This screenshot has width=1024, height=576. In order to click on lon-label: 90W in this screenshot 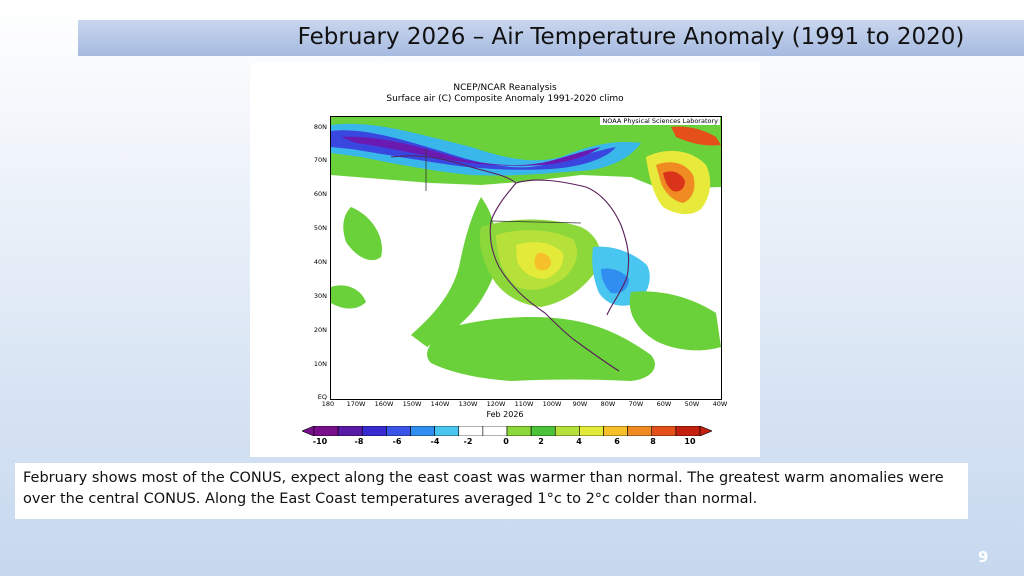, I will do `click(580, 404)`.